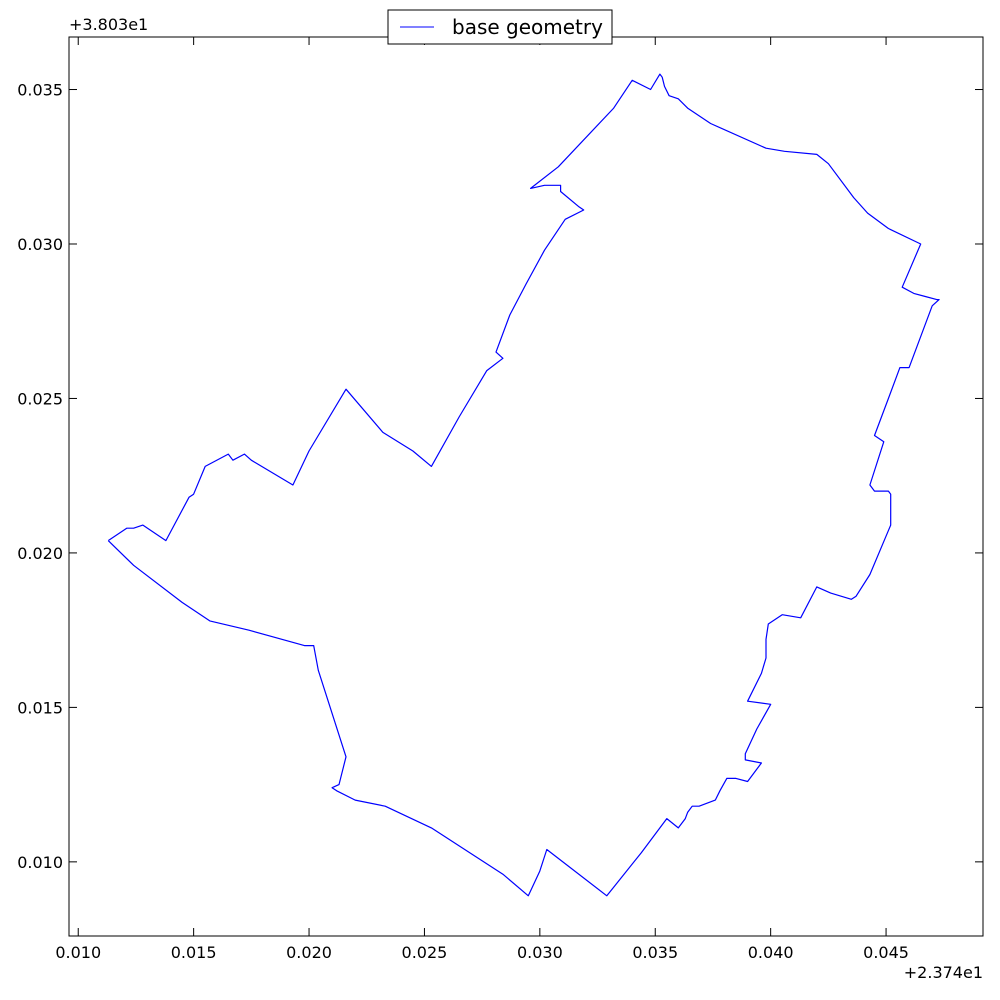 This screenshot has height=1000, width=1000. Describe the element at coordinates (886, 952) in the screenshot. I see `x-tick-label: 0.045` at that location.